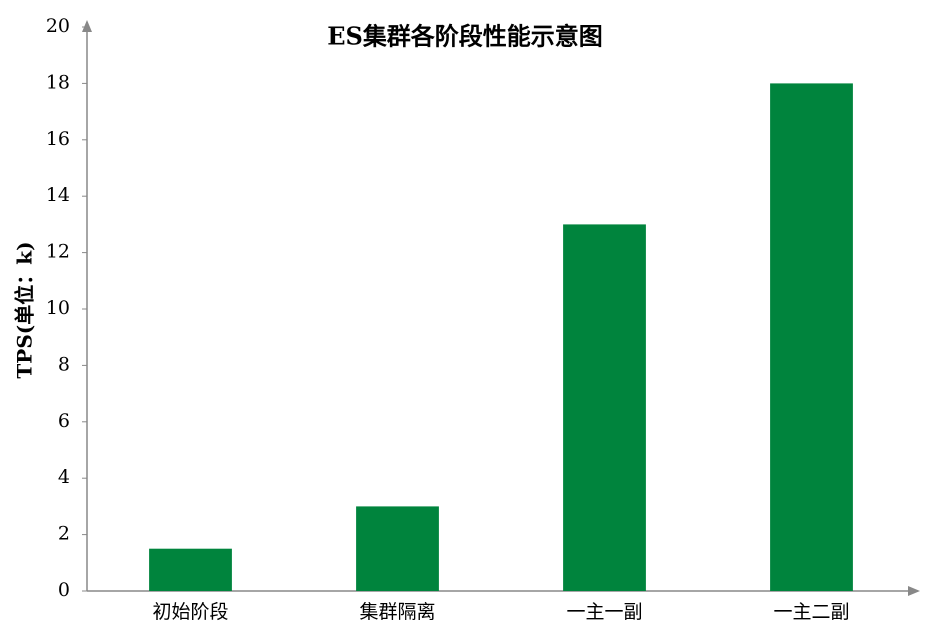 This screenshot has width=934, height=635. I want to click on y-tick-label: 6, so click(64, 421).